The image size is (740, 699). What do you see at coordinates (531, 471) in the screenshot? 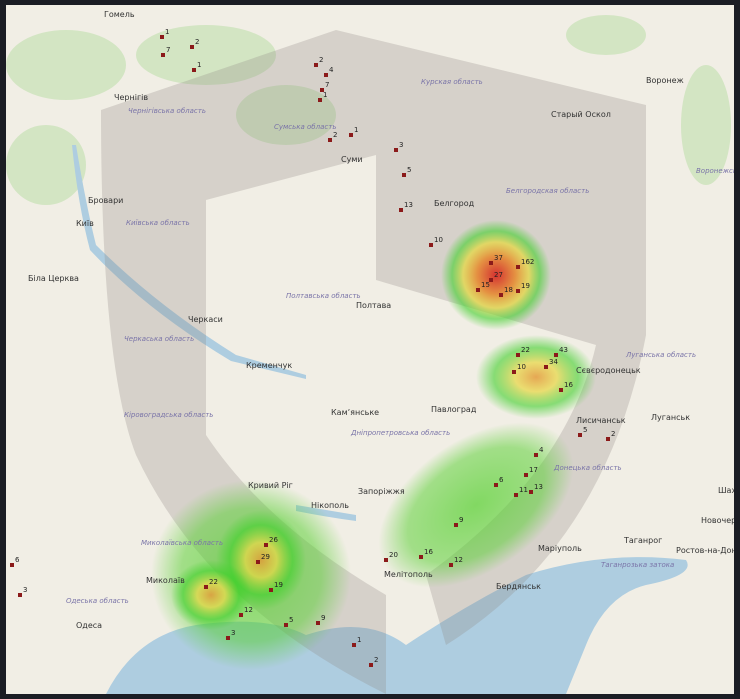
I see `incident-marker: 17` at bounding box center [531, 471].